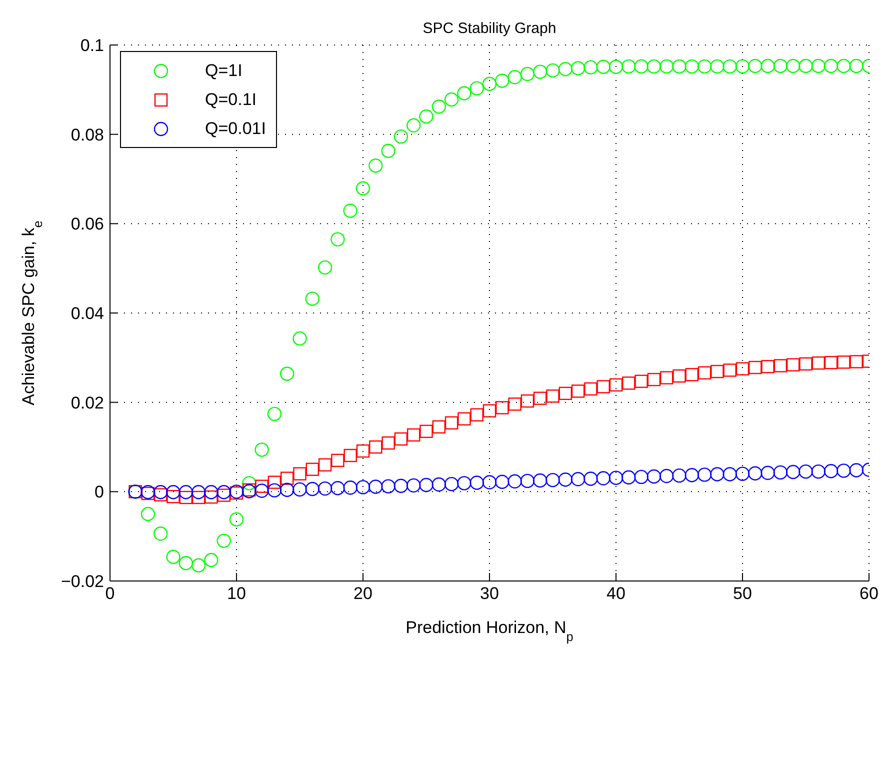  I want to click on y-tick-label: 0.02, so click(87, 402).